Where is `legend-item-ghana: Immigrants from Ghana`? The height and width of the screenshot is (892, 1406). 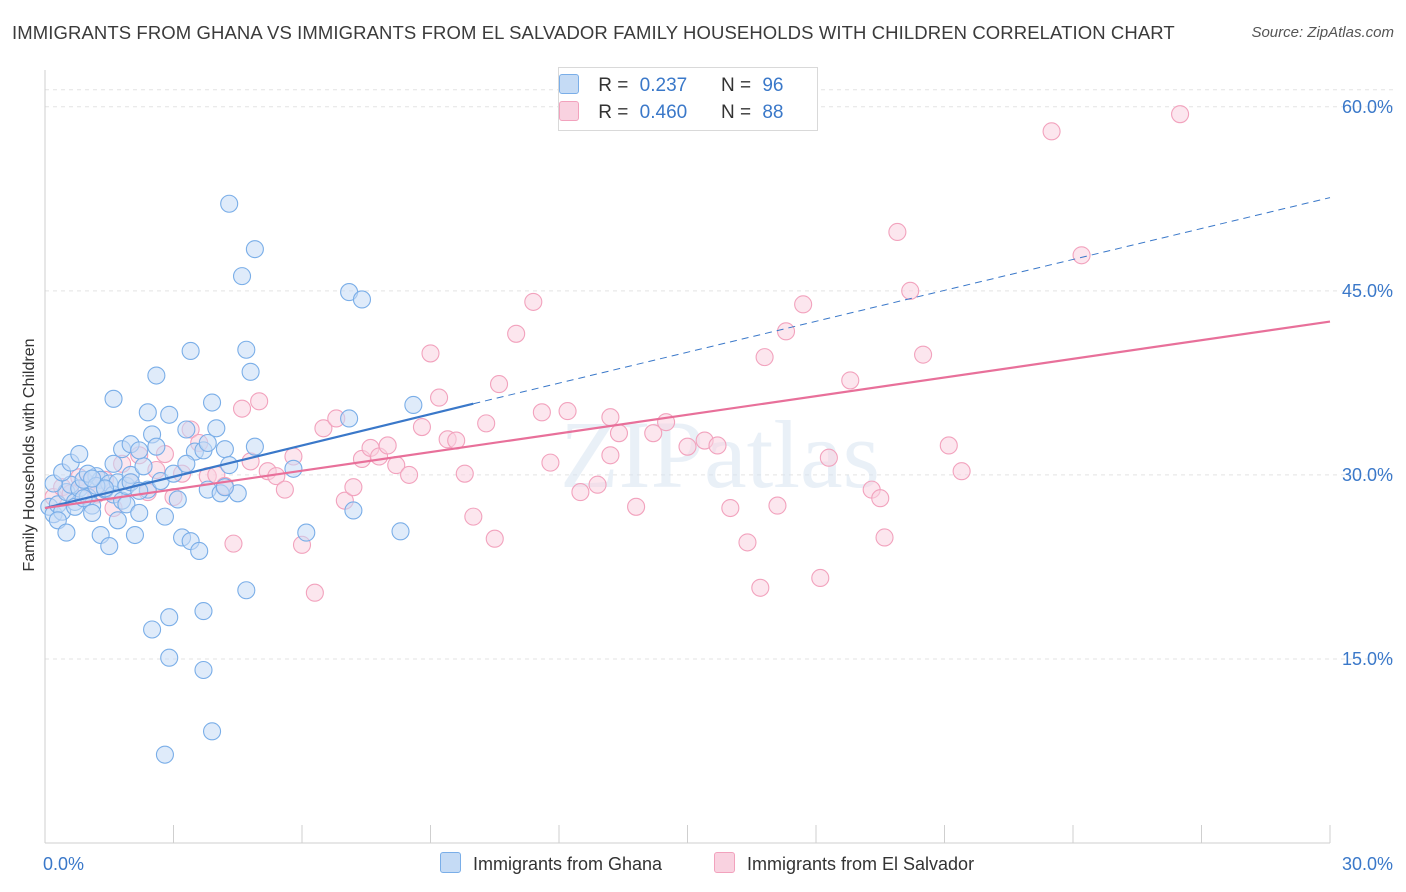 legend-item-ghana: Immigrants from Ghana is located at coordinates (551, 863).